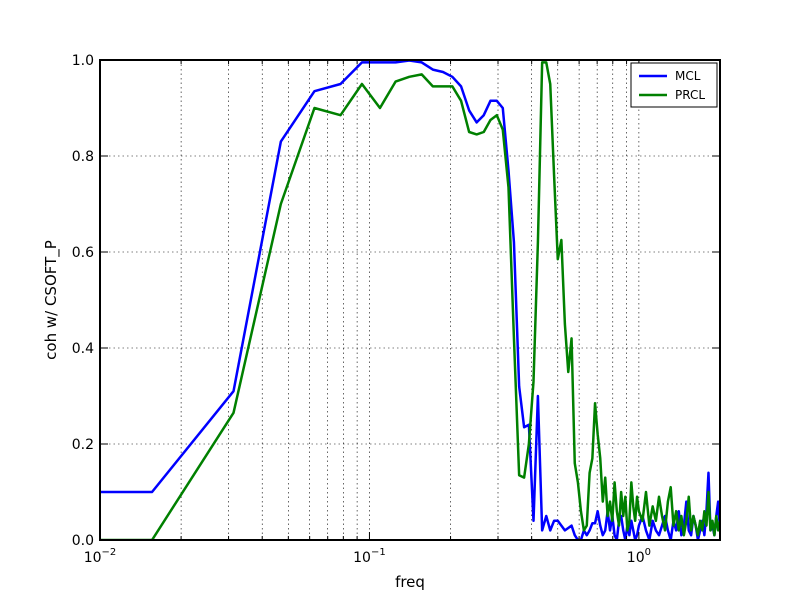 The image size is (800, 600). I want to click on x-tick-label: 10⁻², so click(100, 556).